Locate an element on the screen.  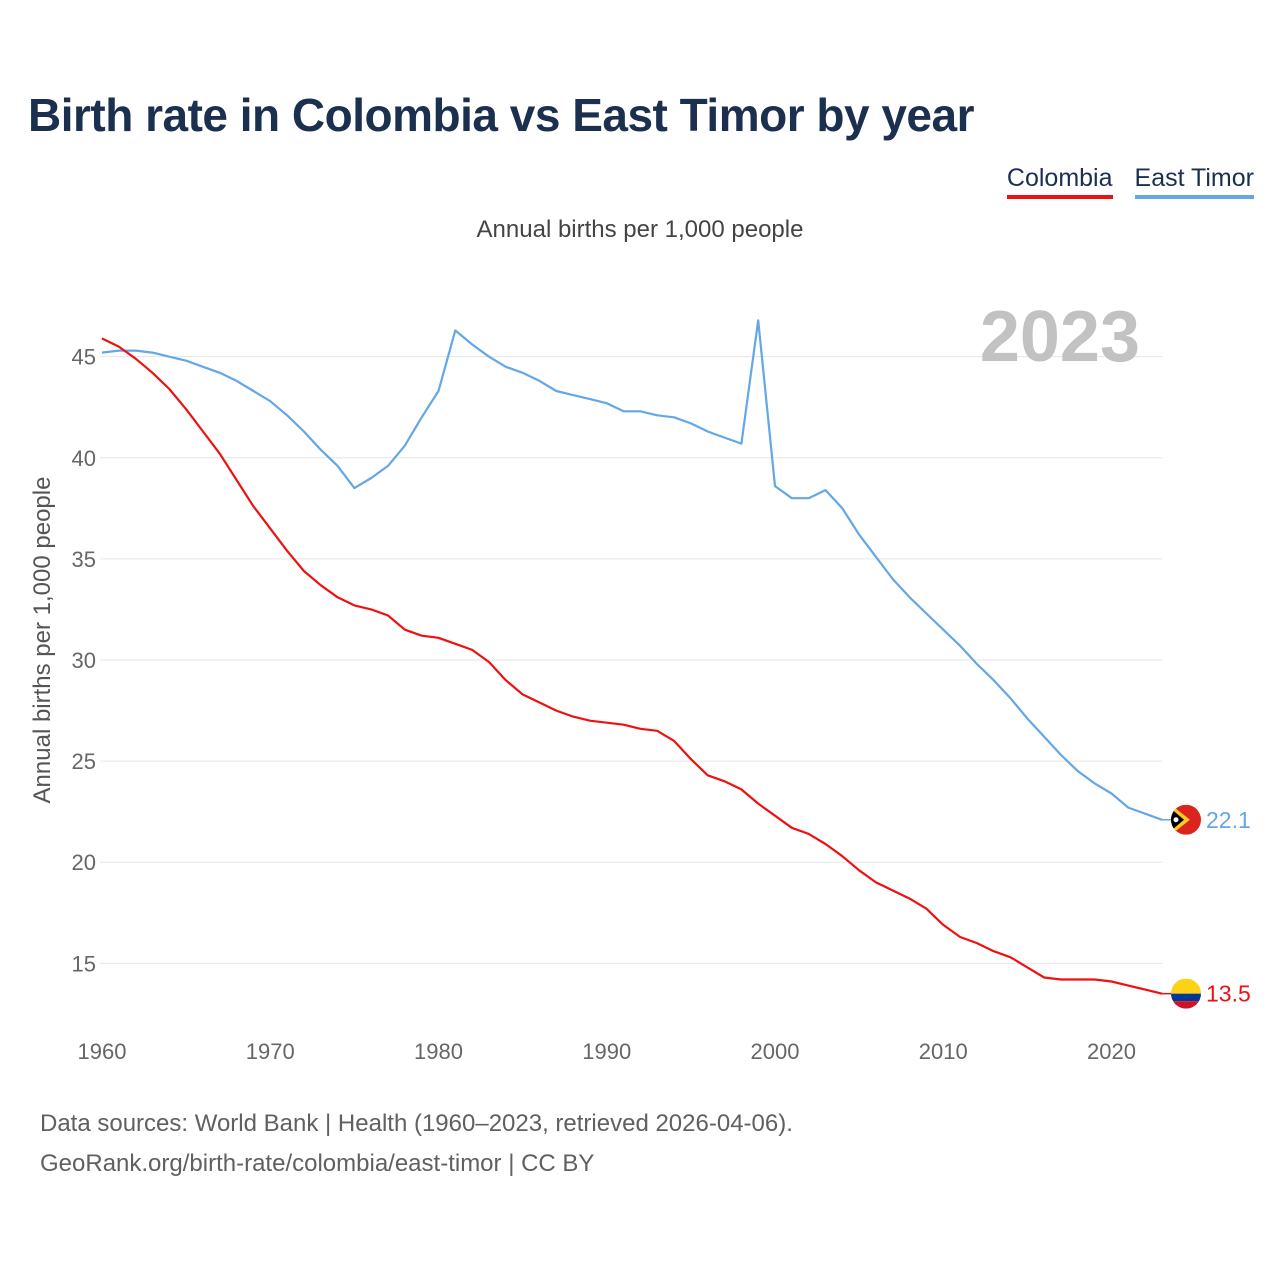
x-tick-label: 1980 is located at coordinates (438, 1051).